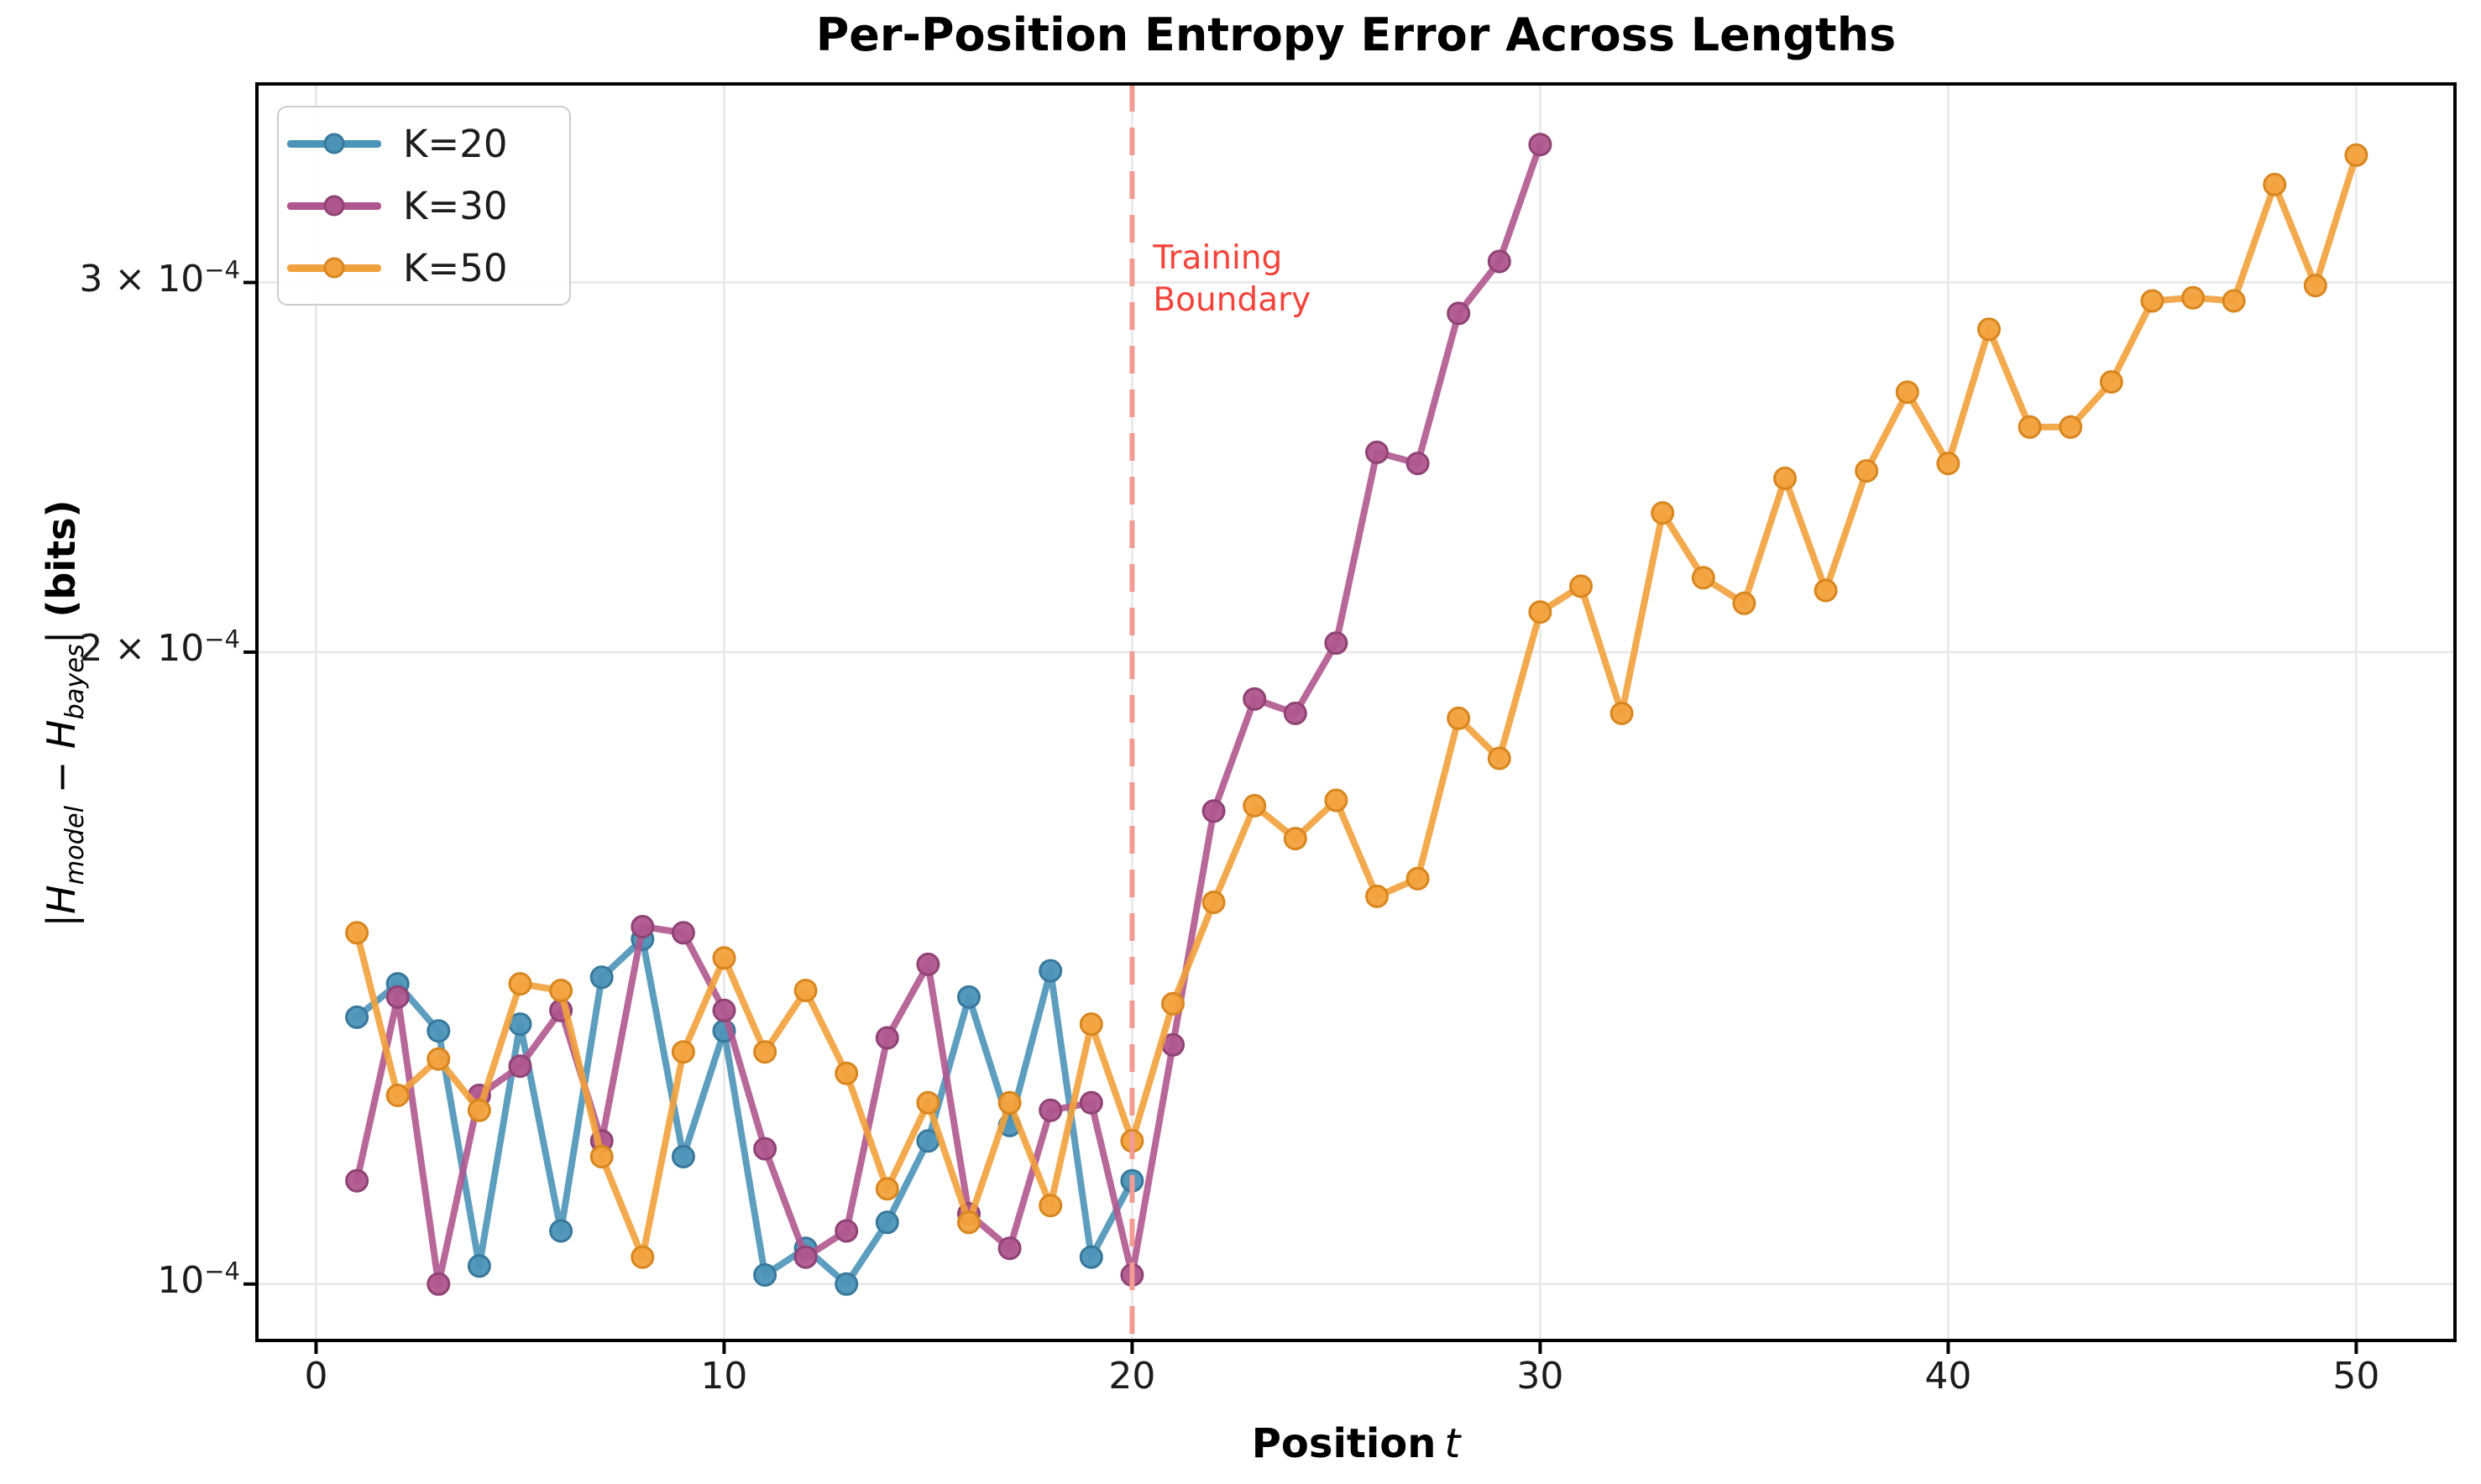 Image resolution: width=2481 pixels, height=1484 pixels. Describe the element at coordinates (455, 143) in the screenshot. I see `legend-label-k20: K=20` at that location.